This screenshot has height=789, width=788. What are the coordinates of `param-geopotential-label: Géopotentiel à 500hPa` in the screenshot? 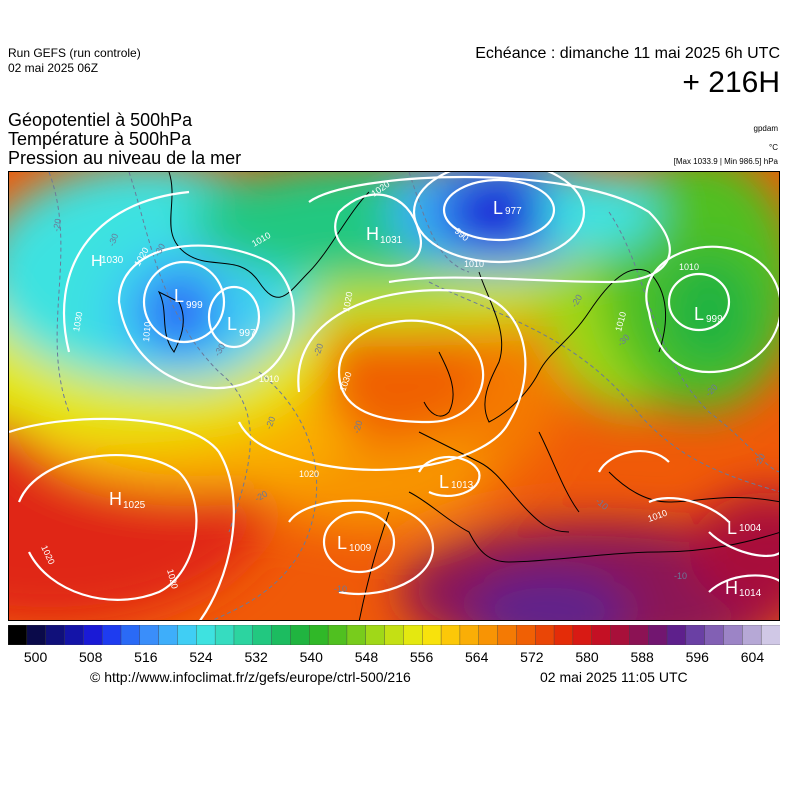 It's located at (100, 120).